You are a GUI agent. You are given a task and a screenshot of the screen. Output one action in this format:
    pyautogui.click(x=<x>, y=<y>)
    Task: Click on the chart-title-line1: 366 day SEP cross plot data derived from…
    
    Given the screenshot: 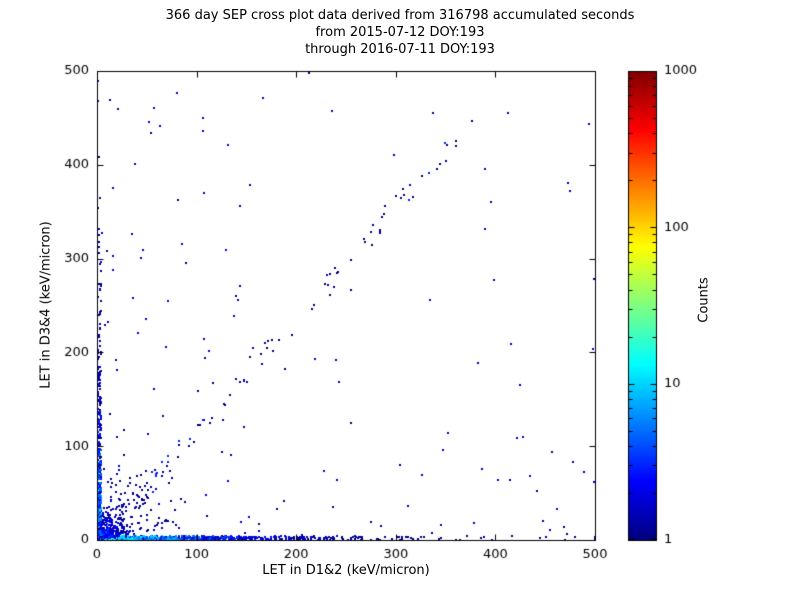 What is the action you would take?
    pyautogui.click(x=400, y=15)
    